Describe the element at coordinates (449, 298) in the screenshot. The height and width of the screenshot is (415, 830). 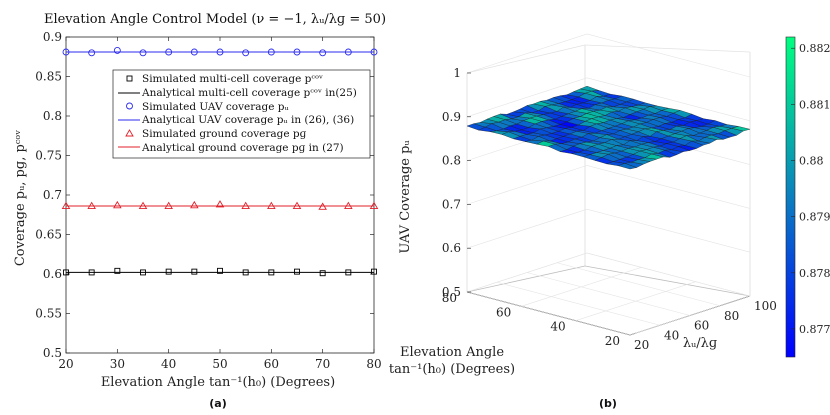
I see `y-tick-label: 80` at that location.